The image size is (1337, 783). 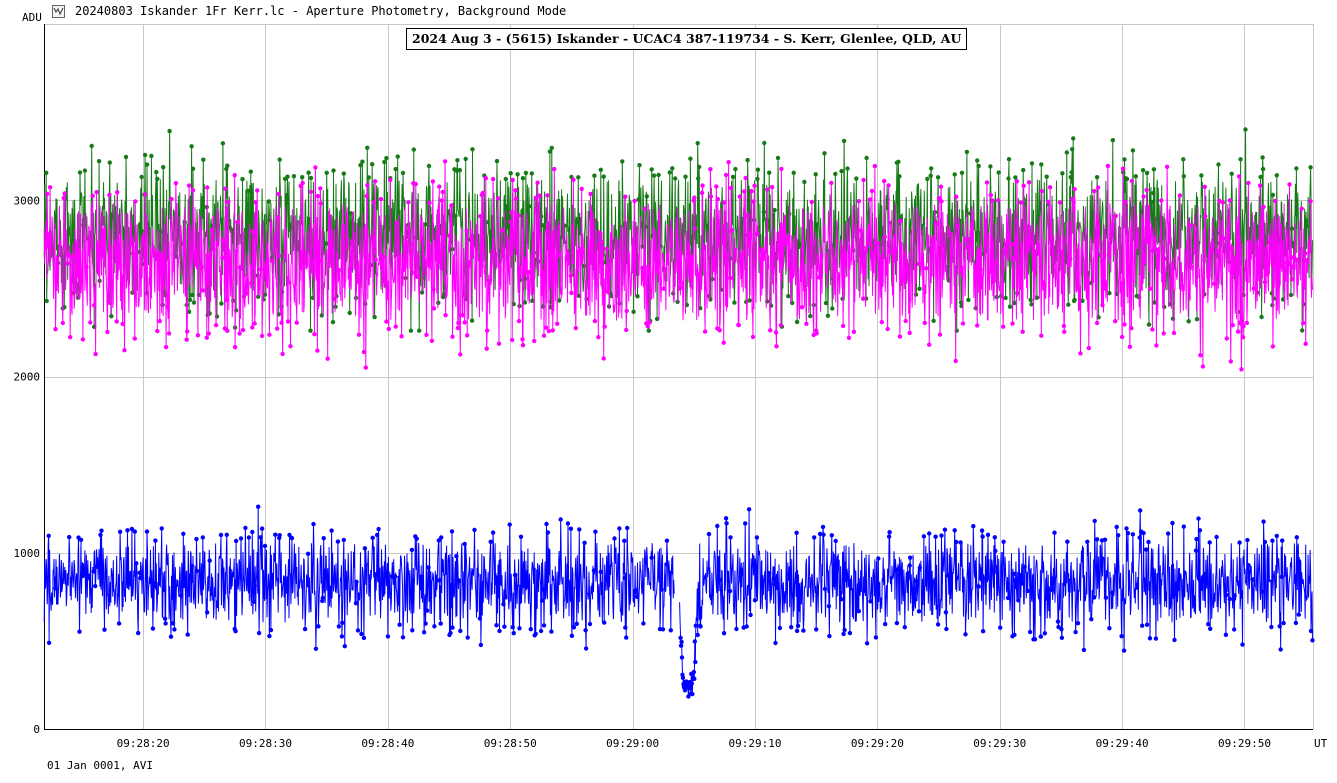 I want to click on y-axis-label: ADU, so click(x=32, y=17).